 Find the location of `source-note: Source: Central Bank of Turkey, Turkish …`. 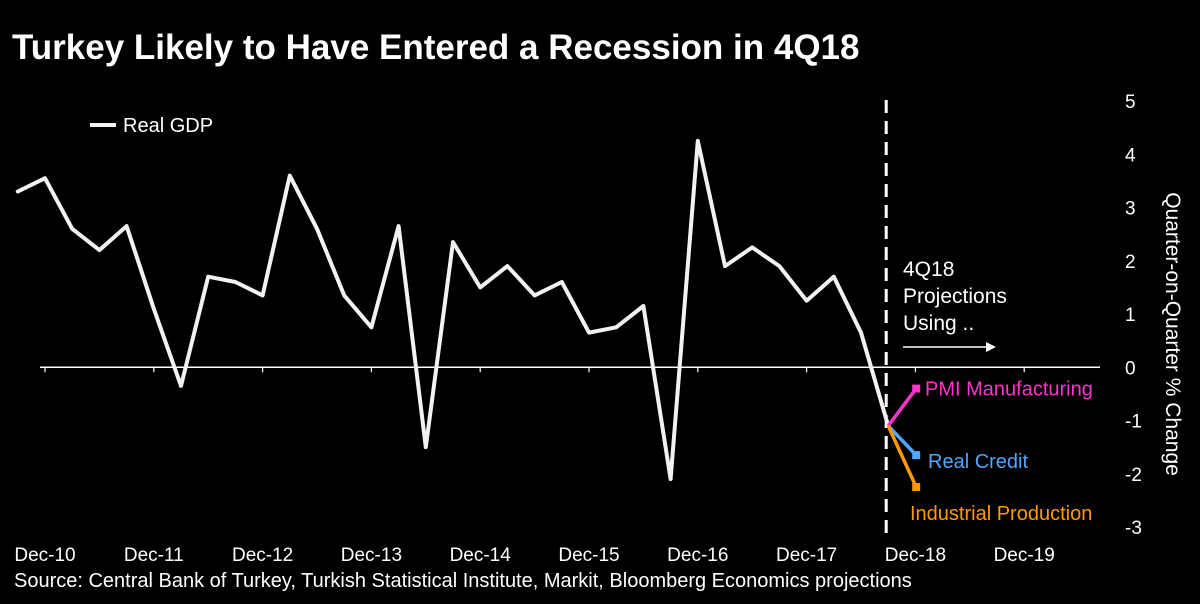

source-note: Source: Central Bank of Turkey, Turkish … is located at coordinates (463, 581).